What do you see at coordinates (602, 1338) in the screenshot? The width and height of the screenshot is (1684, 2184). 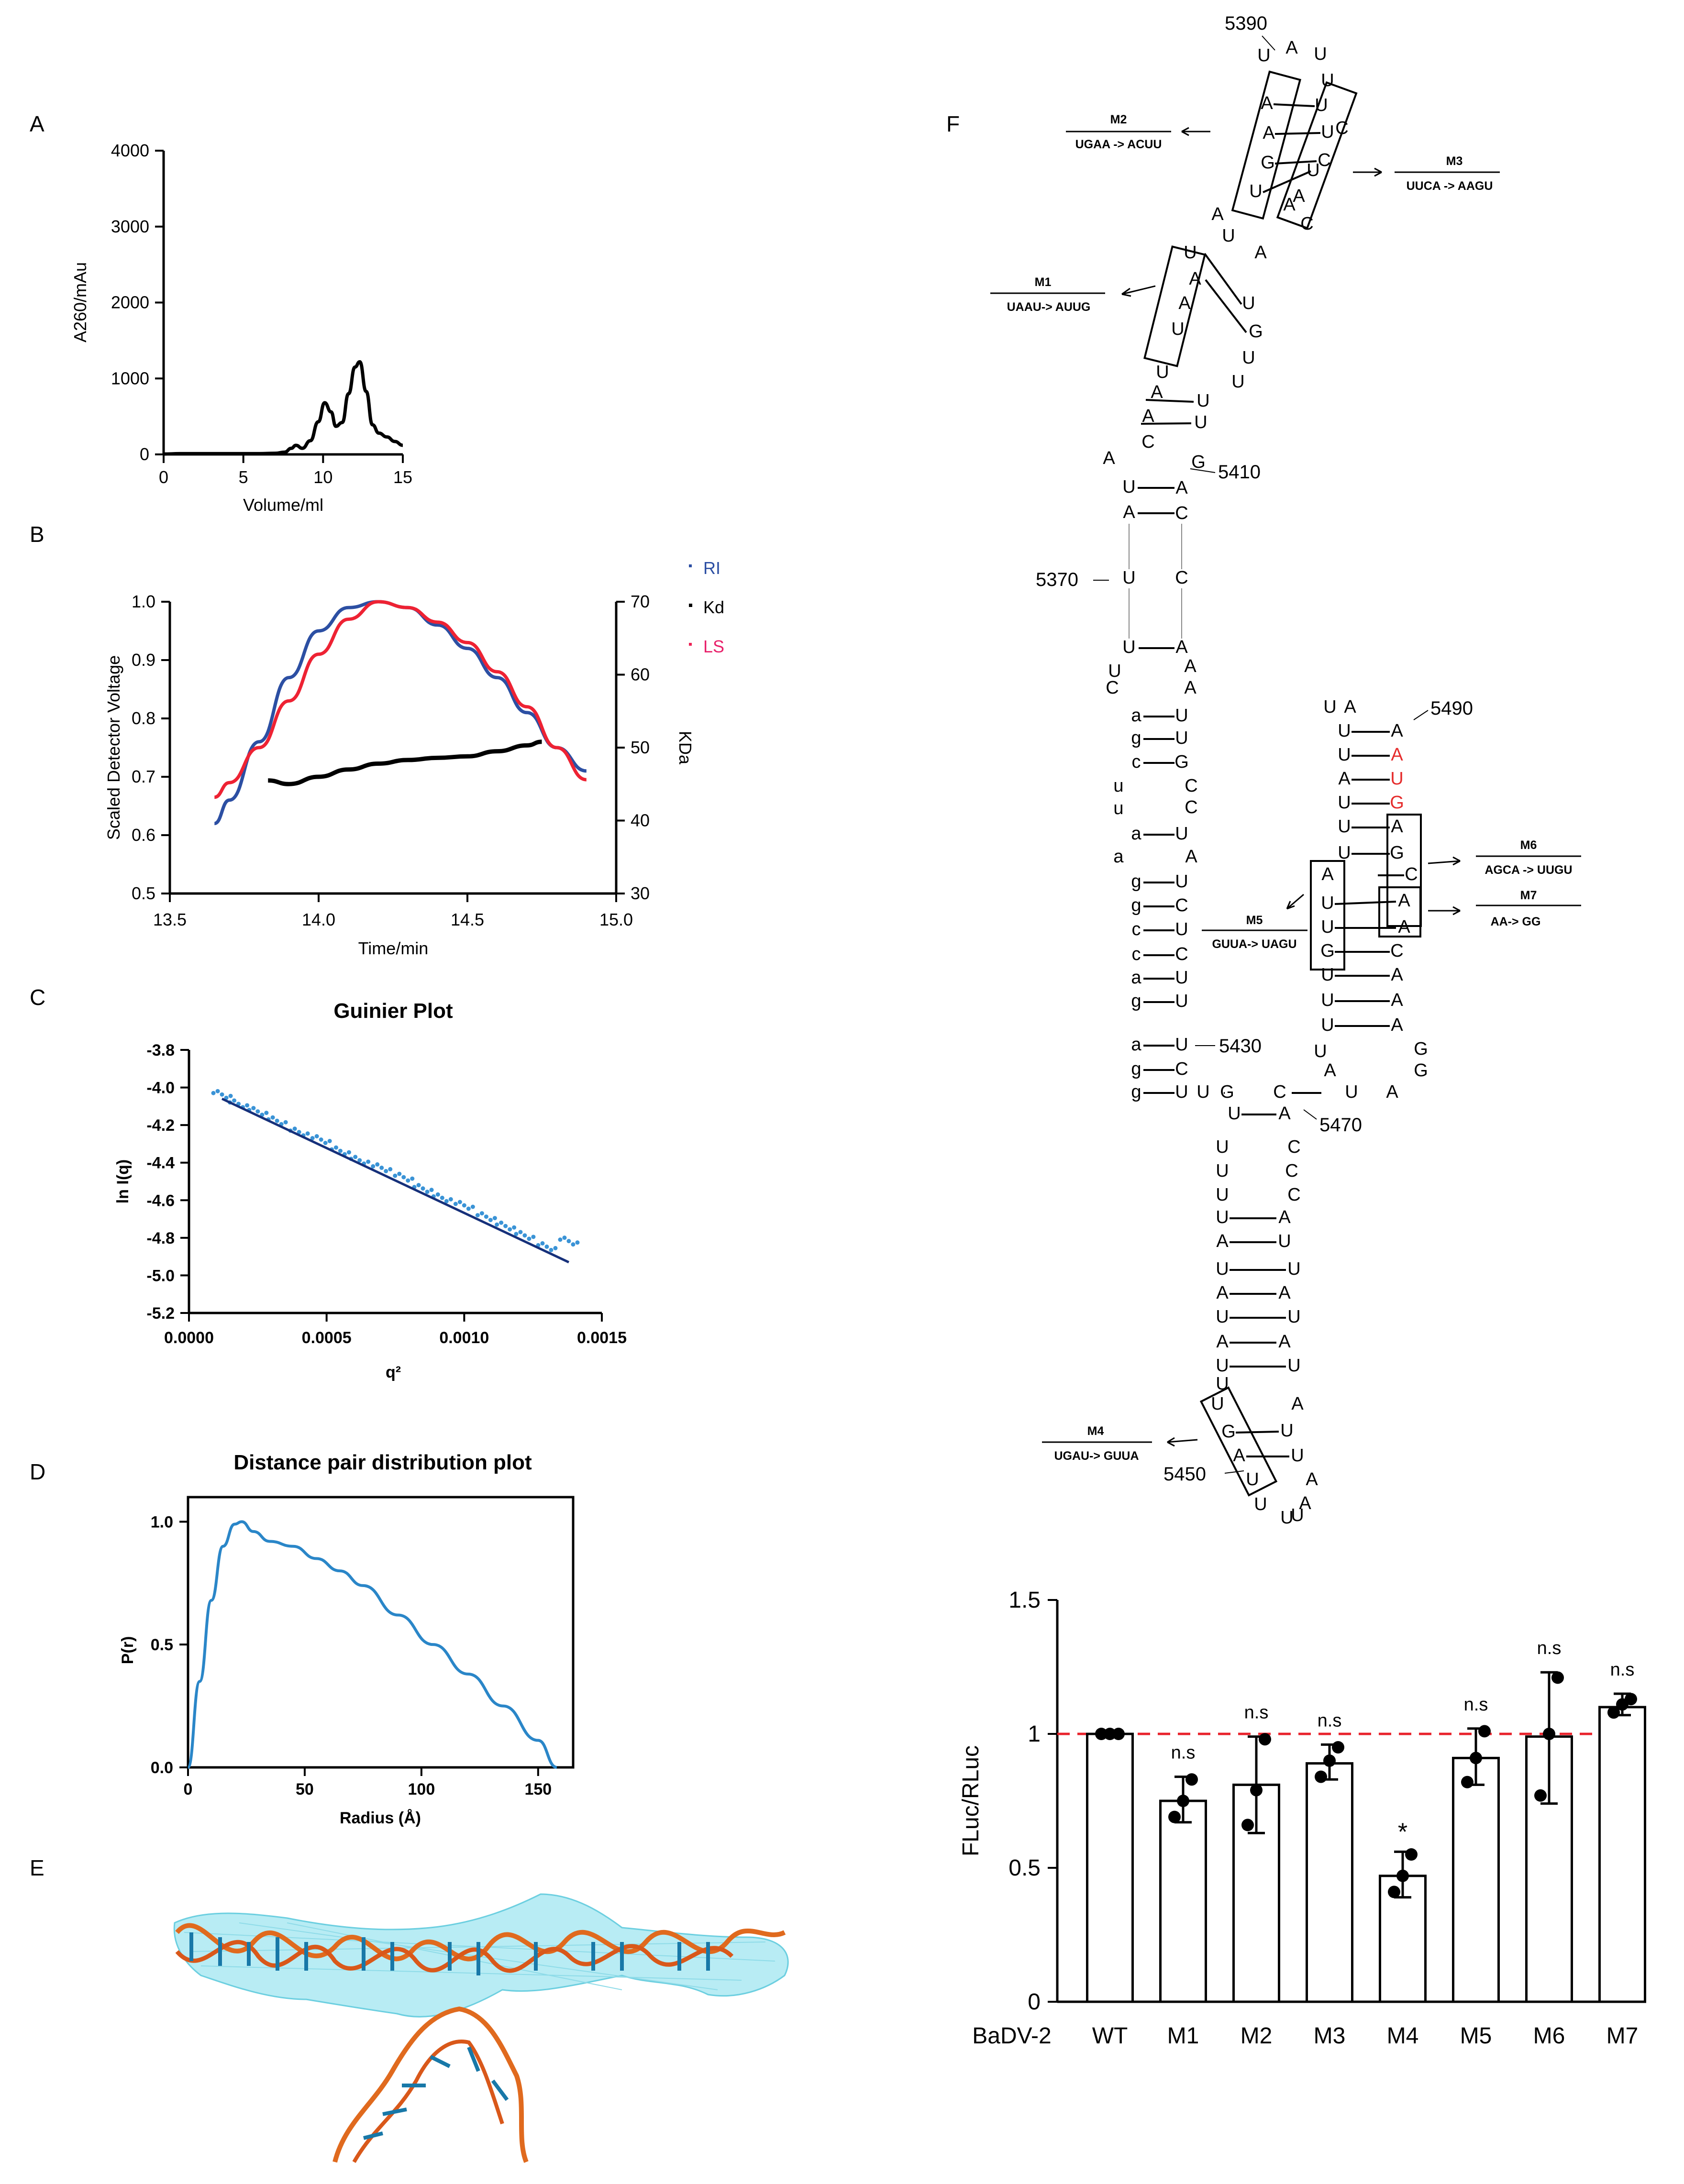 I see `chart-c-xtick-label: 0.0015` at bounding box center [602, 1338].